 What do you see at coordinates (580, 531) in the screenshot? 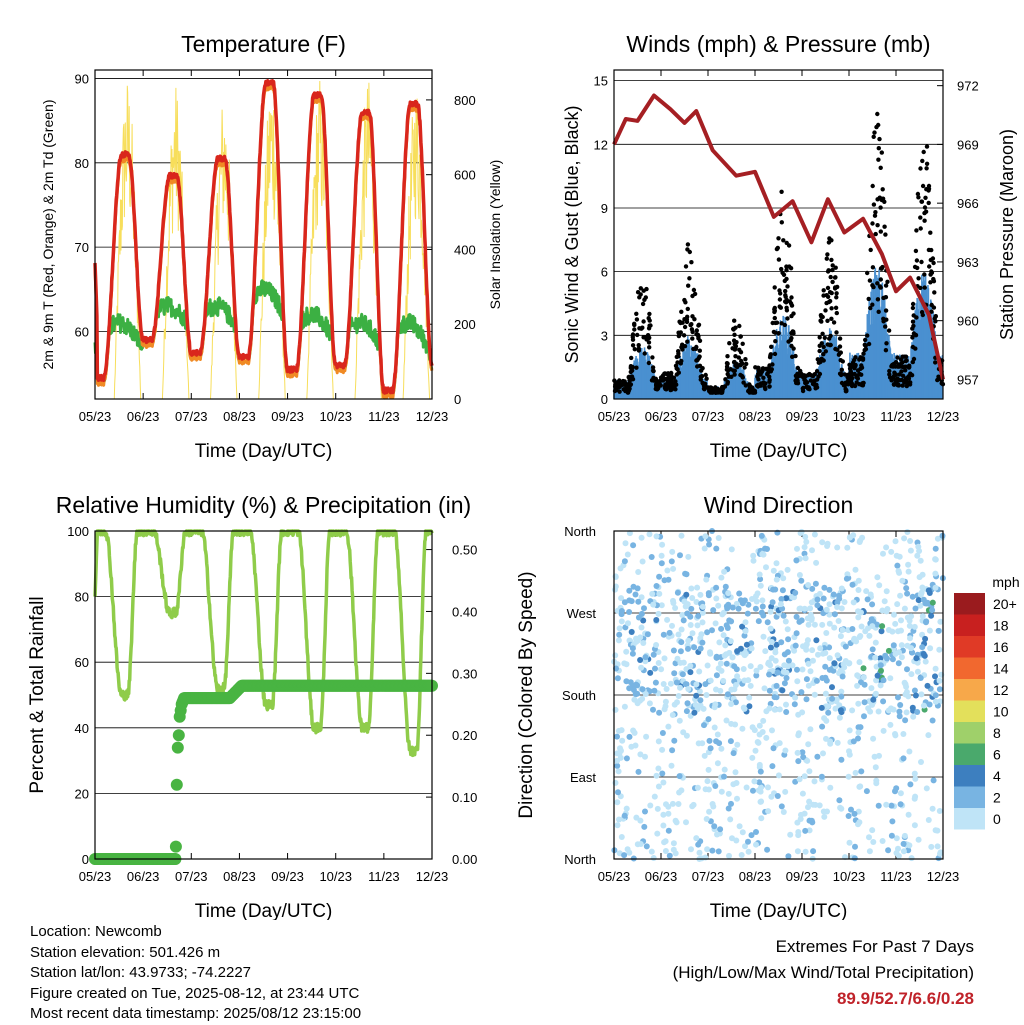
I see `y-tick-label: North` at bounding box center [580, 531].